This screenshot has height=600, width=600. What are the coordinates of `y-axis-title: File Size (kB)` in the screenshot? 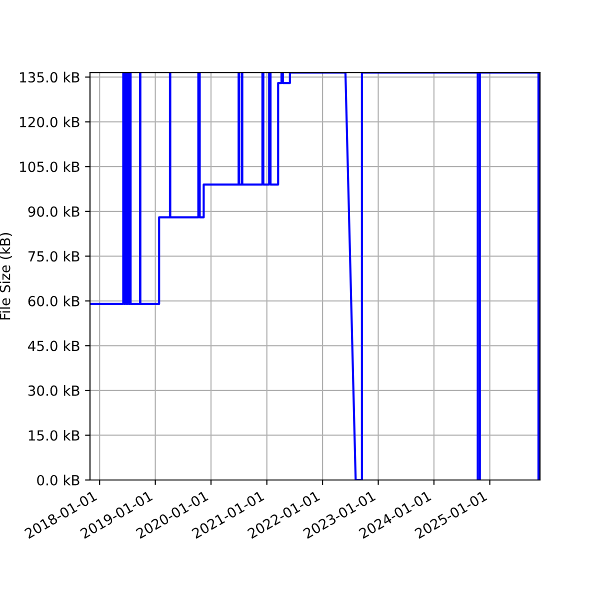 It's located at (6, 276).